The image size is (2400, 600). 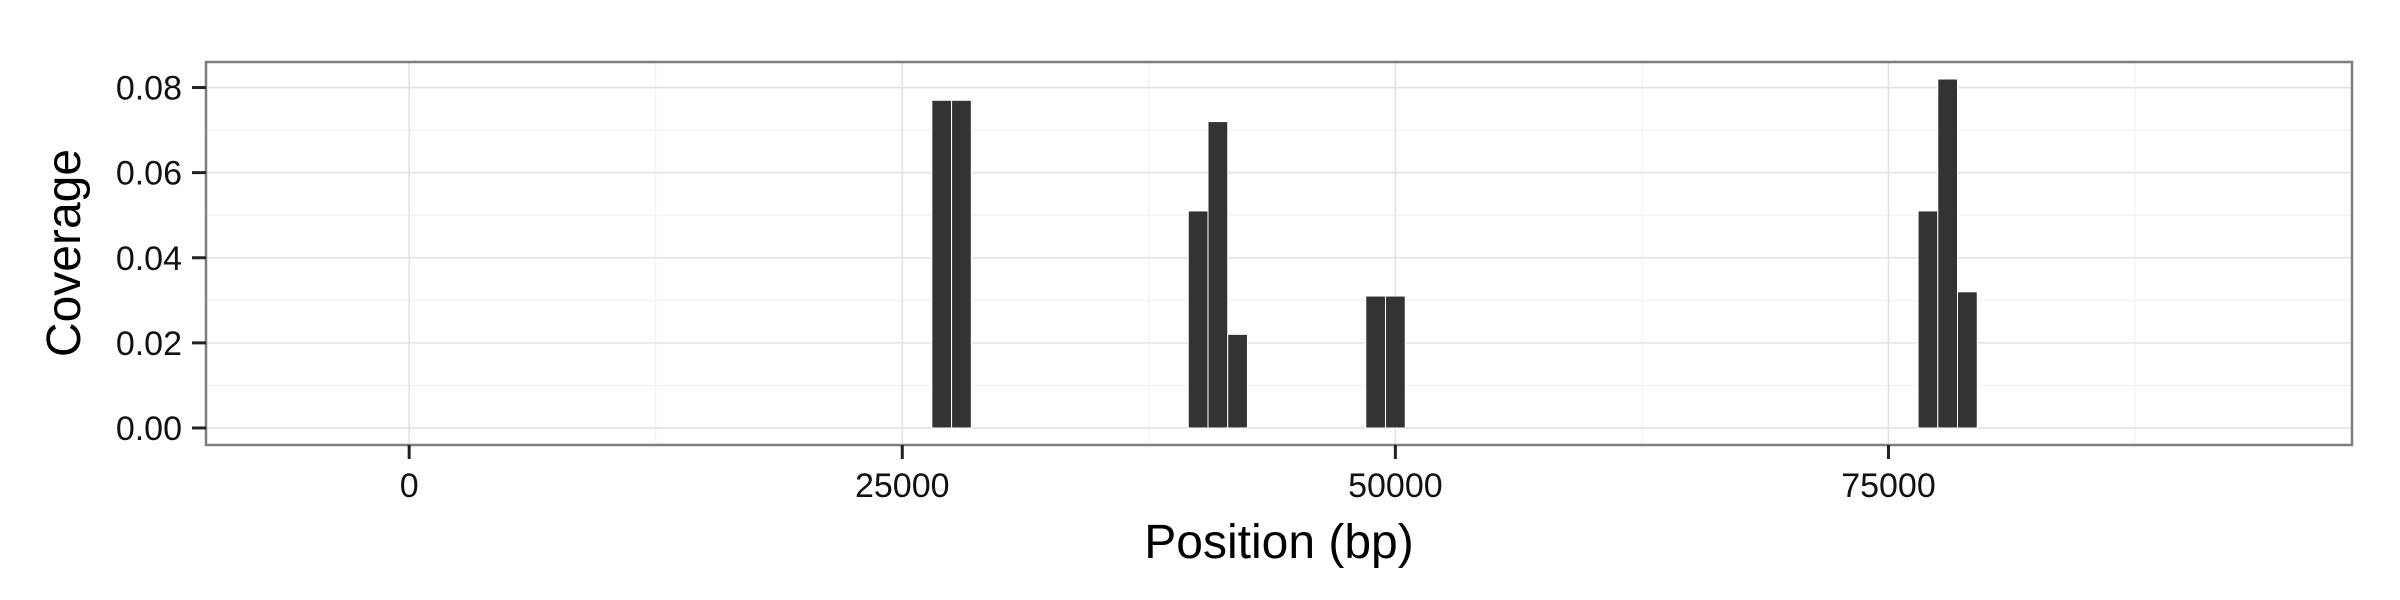 What do you see at coordinates (1278, 542) in the screenshot?
I see `x-axis-title: Position (bp)` at bounding box center [1278, 542].